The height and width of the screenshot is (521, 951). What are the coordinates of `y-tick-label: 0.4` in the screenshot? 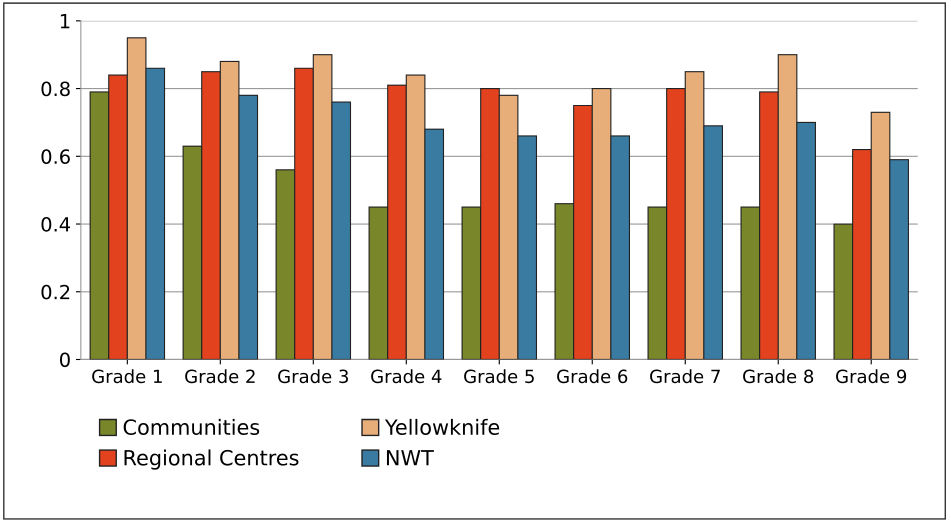 It's located at (55, 224).